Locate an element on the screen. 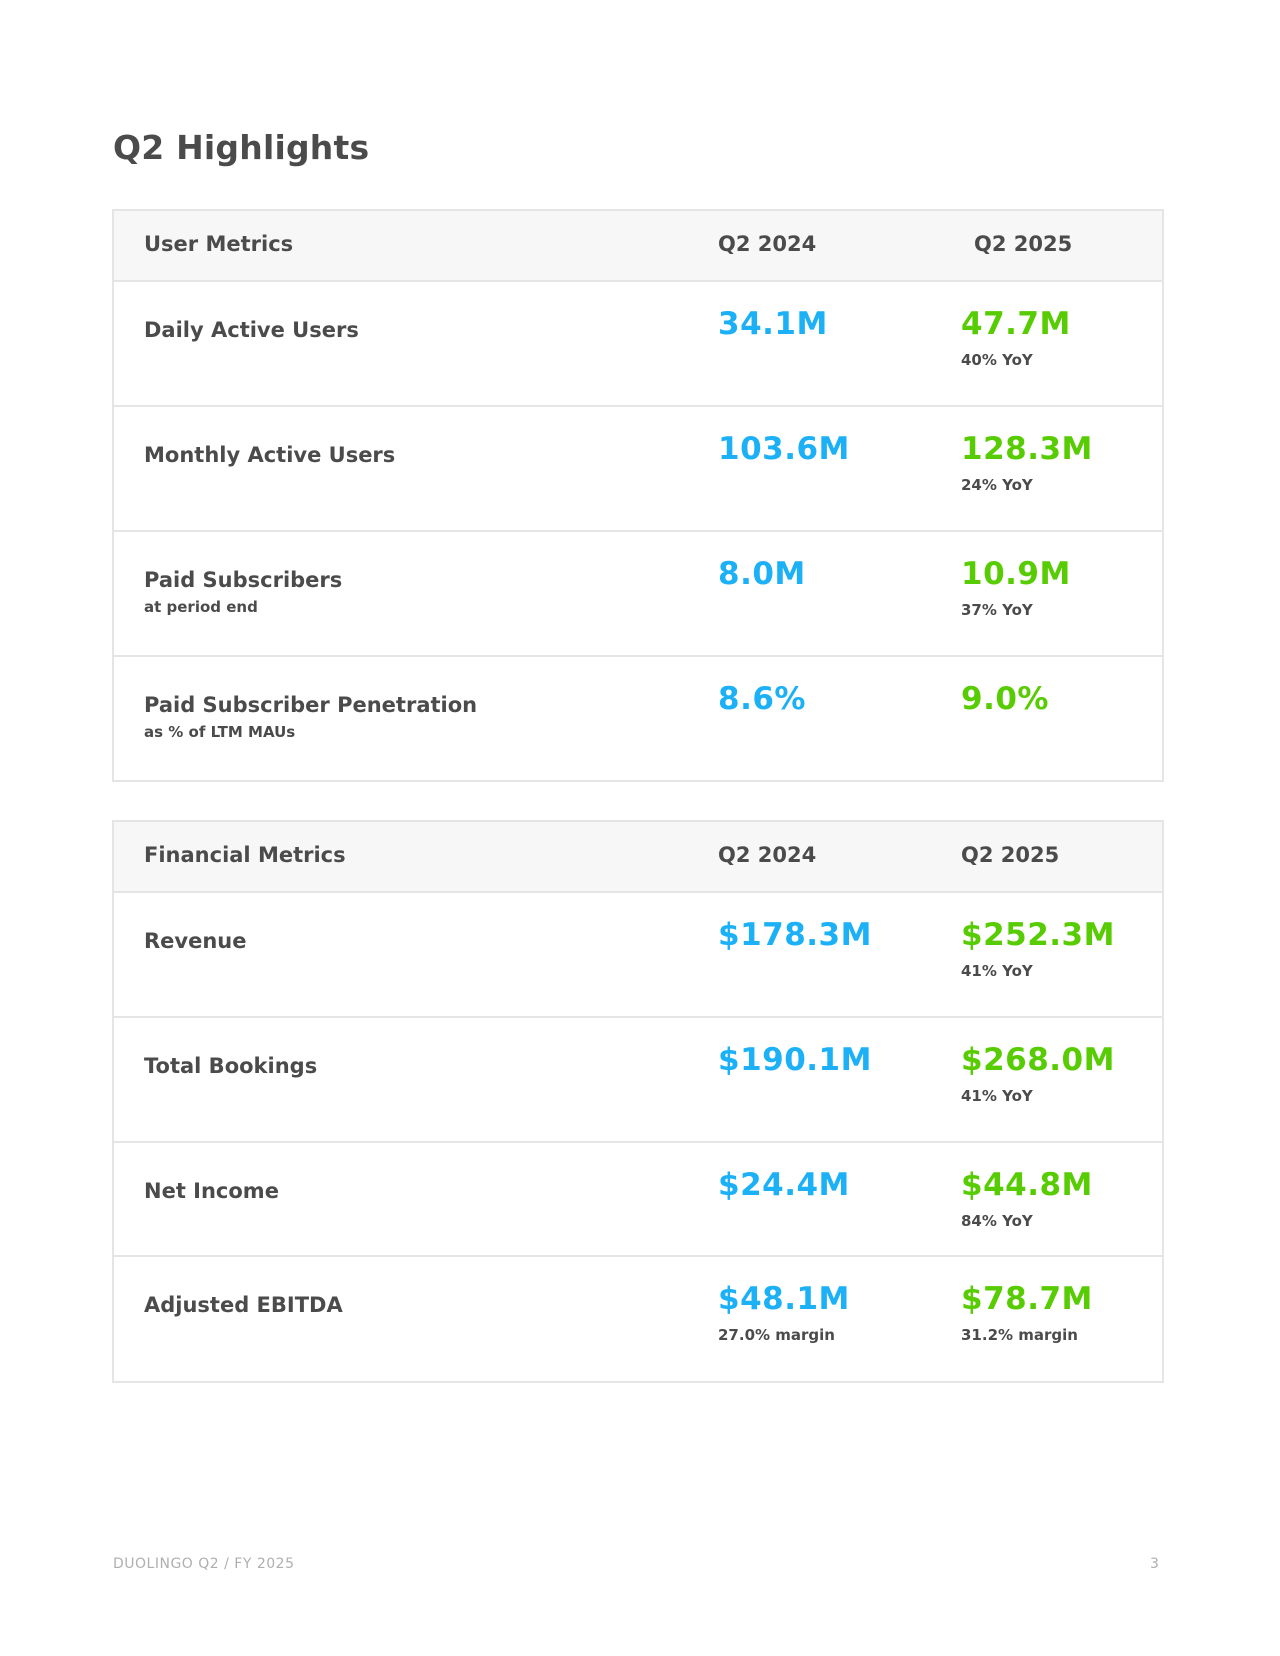  value-q2-2025: 47.7M is located at coordinates (1016, 324).